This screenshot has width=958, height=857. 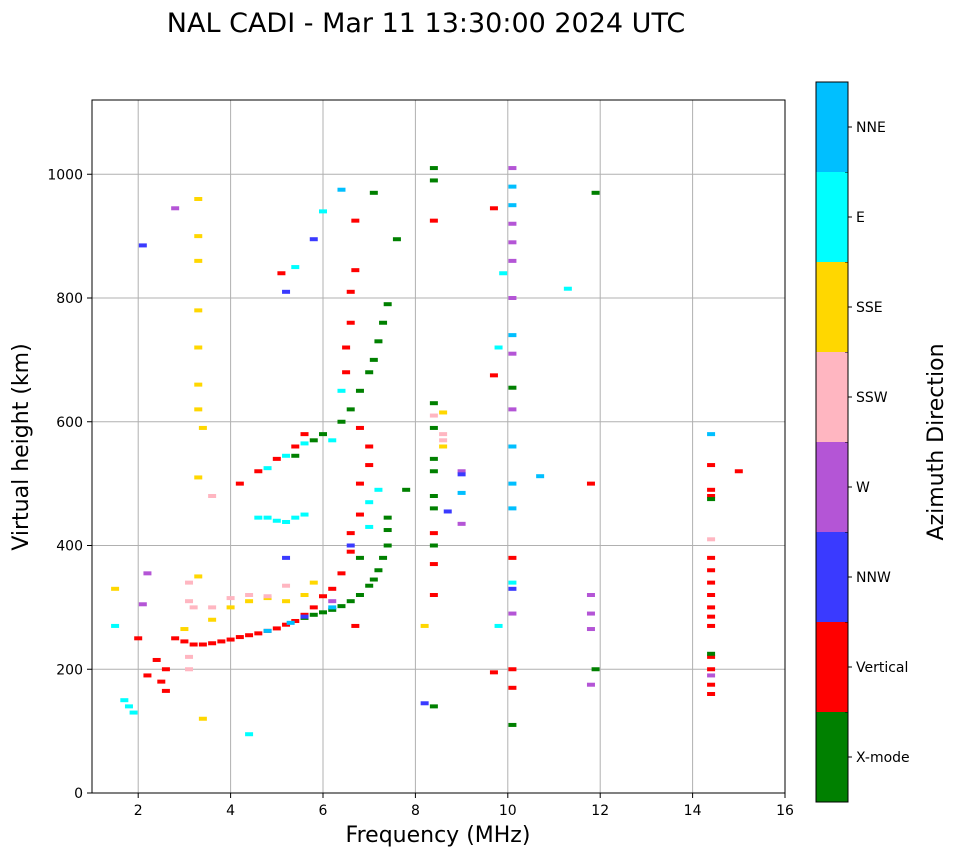 What do you see at coordinates (832, 127) in the screenshot?
I see `colorbar-segment-nne` at bounding box center [832, 127].